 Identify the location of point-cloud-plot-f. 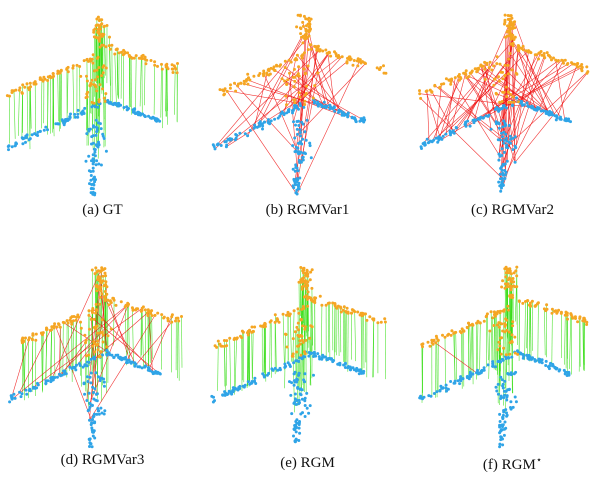
(503, 357).